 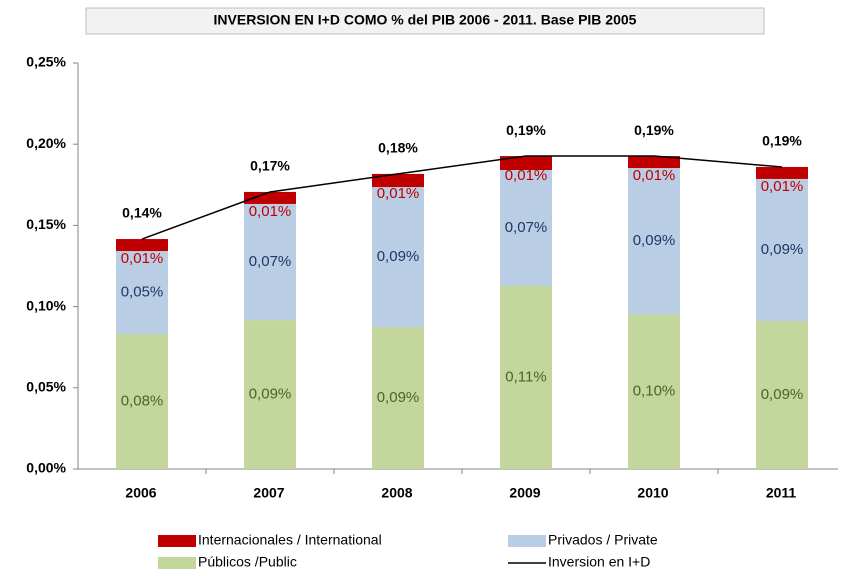 I want to click on legend-label: Inversion en I+D, so click(x=599, y=562).